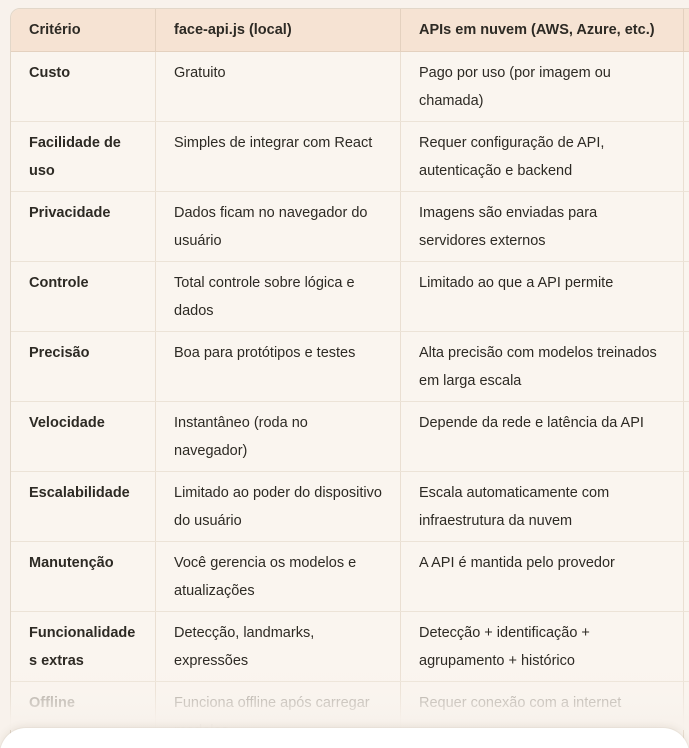 This screenshot has height=748, width=689. Describe the element at coordinates (278, 576) in the screenshot. I see `local-value-cell: Você gerencia os modelos e atualizações` at that location.